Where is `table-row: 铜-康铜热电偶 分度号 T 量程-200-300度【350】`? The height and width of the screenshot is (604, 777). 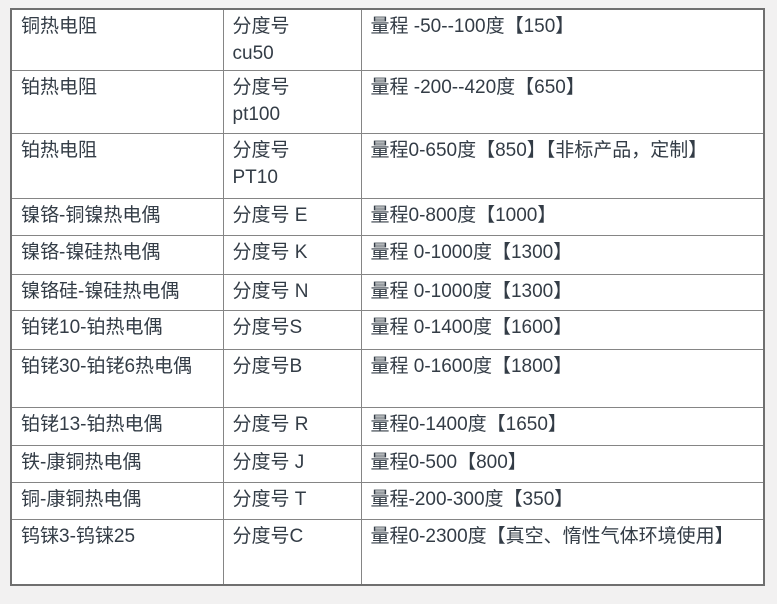
table-row: 铜-康铜热电偶 分度号 T 量程-200-300度【350】 is located at coordinates (387, 501).